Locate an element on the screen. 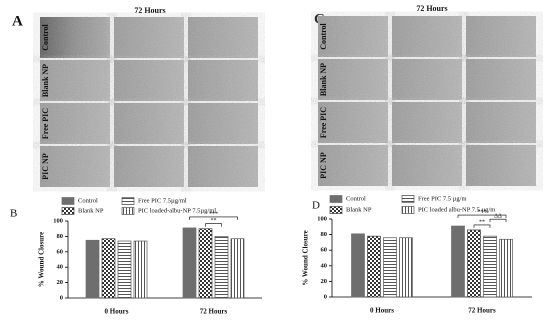 The width and height of the screenshot is (550, 324). panel-label: D is located at coordinates (316, 206).